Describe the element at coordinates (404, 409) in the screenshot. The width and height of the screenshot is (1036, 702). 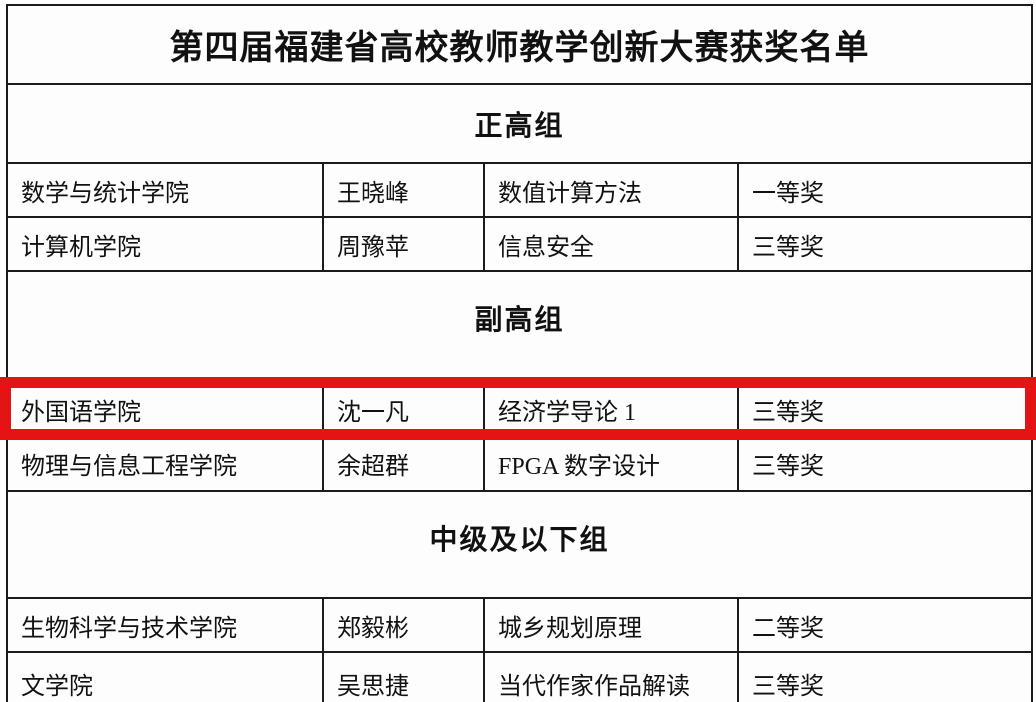
I see `cell-teacher: 沈一凡` at that location.